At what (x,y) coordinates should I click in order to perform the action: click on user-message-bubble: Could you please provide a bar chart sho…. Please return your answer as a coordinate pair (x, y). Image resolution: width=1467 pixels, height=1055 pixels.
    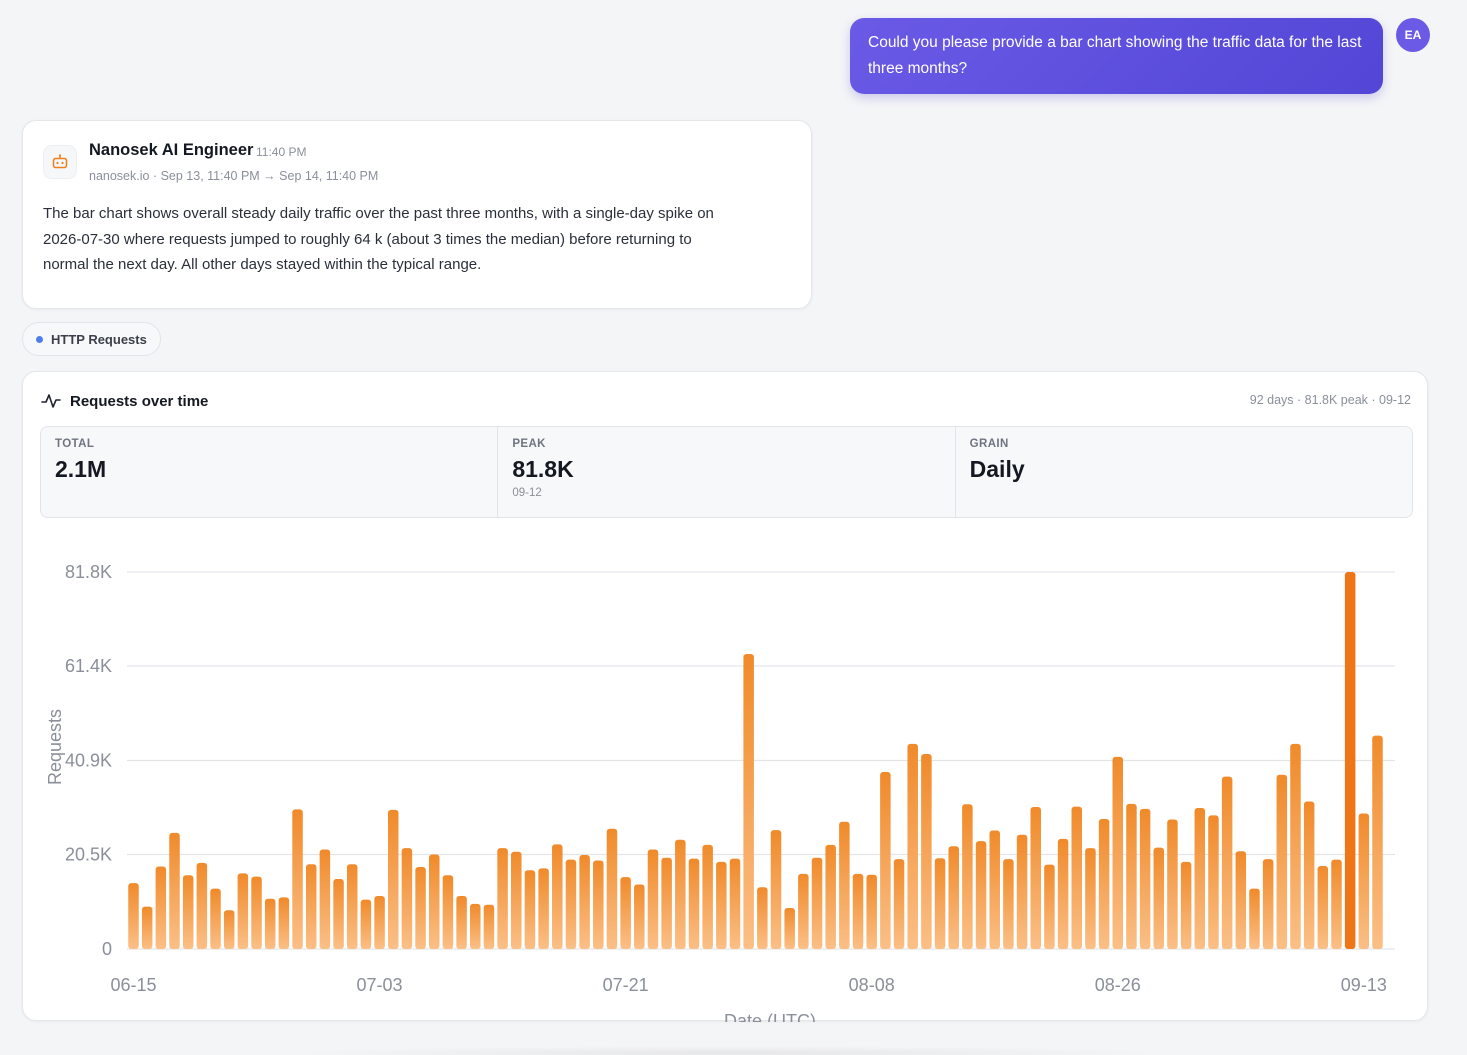
    Looking at the image, I should click on (1116, 56).